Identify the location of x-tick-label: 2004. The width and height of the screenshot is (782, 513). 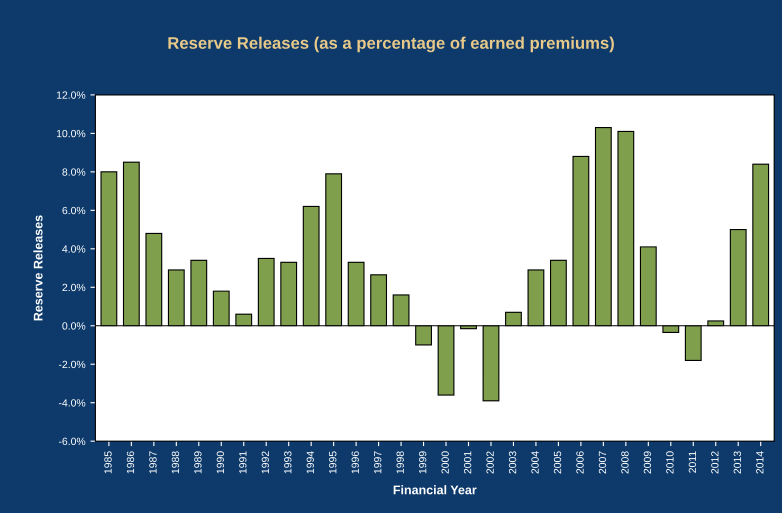
(535, 462).